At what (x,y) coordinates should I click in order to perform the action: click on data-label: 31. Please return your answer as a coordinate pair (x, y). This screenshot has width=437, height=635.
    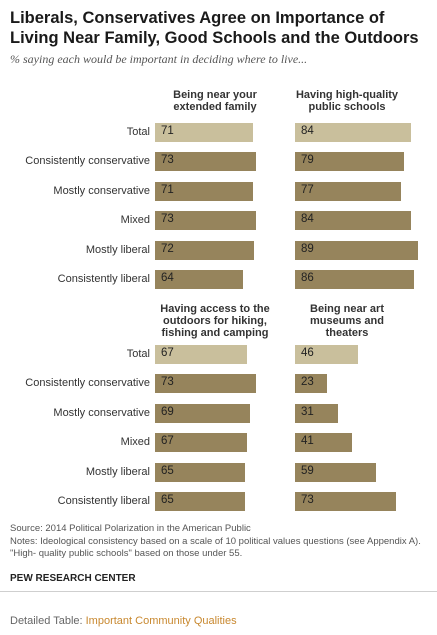
    Looking at the image, I should click on (307, 411).